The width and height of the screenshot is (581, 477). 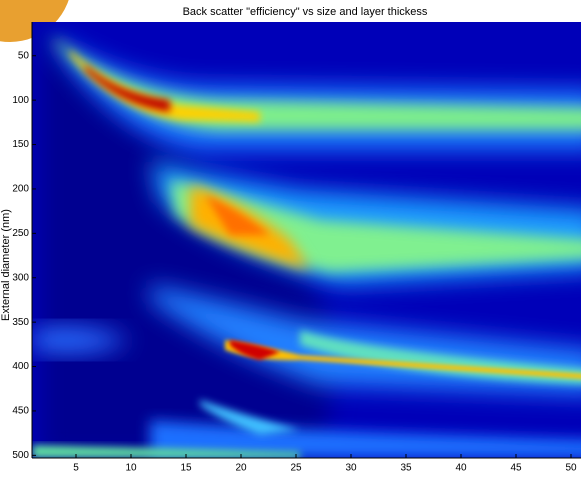 I want to click on y-tick-label: 150, so click(x=20, y=144).